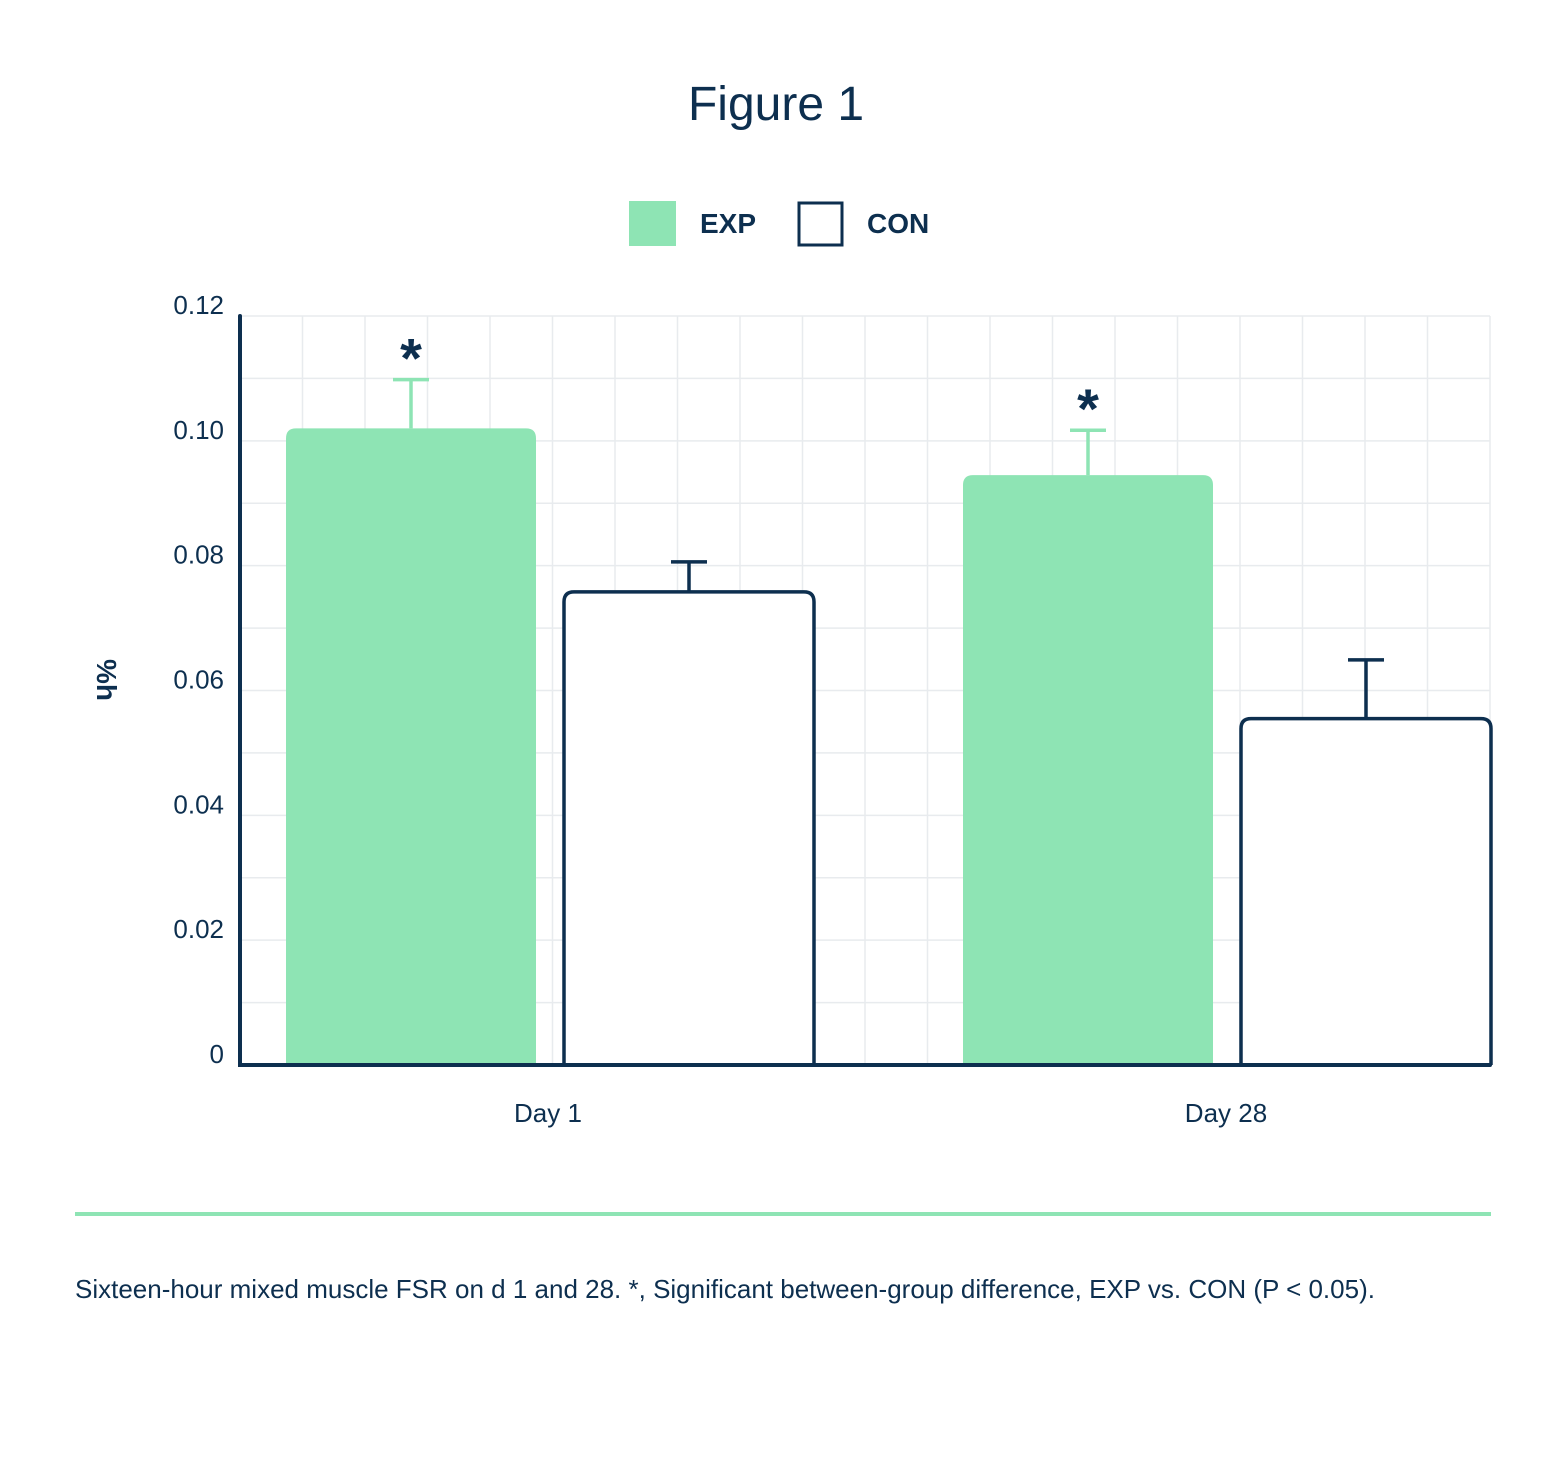 This screenshot has width=1565, height=1480. I want to click on y-tick-label: 0.04, so click(198, 804).